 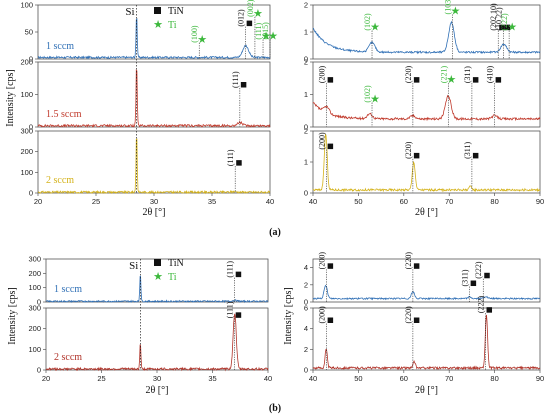 I want to click on part-label-a: (a), so click(x=275, y=232).